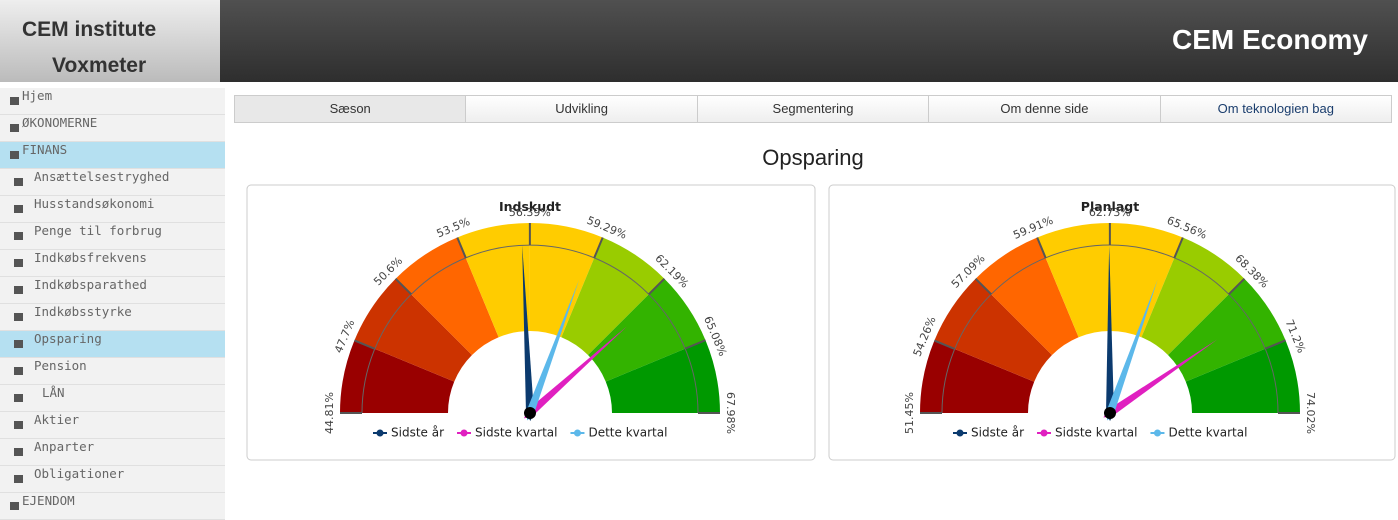 The width and height of the screenshot is (1398, 520). What do you see at coordinates (730, 413) in the screenshot?
I see `tick-label: 67.98%` at bounding box center [730, 413].